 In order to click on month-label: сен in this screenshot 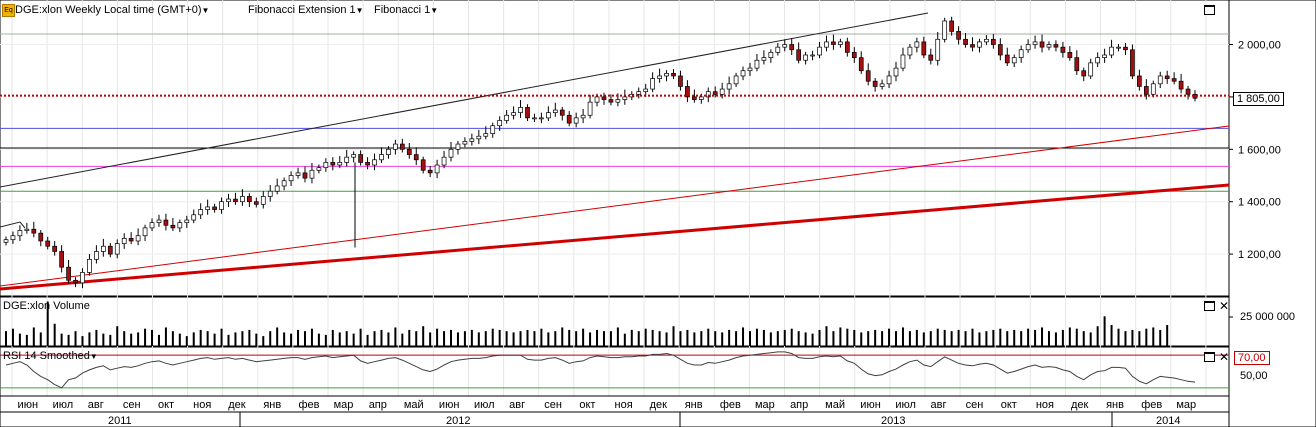, I will do `click(553, 405)`.